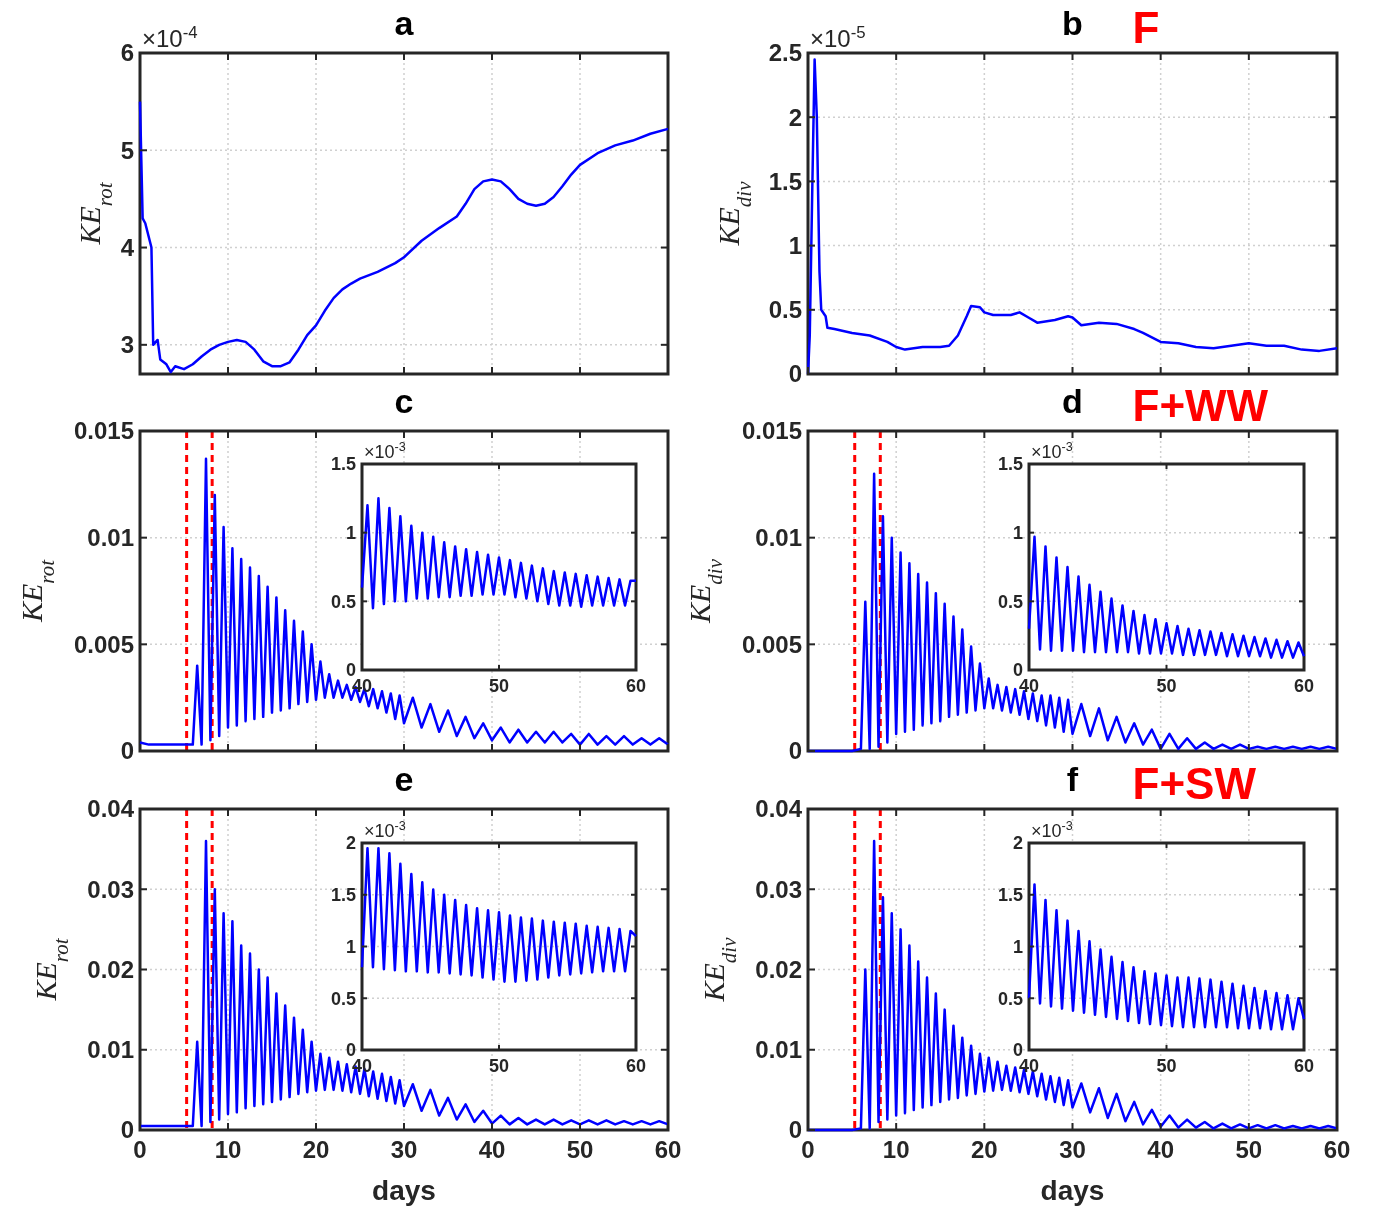 The height and width of the screenshot is (1213, 1381). What do you see at coordinates (170, 37) in the screenshot?
I see `text: ×10$^{-4}$` at bounding box center [170, 37].